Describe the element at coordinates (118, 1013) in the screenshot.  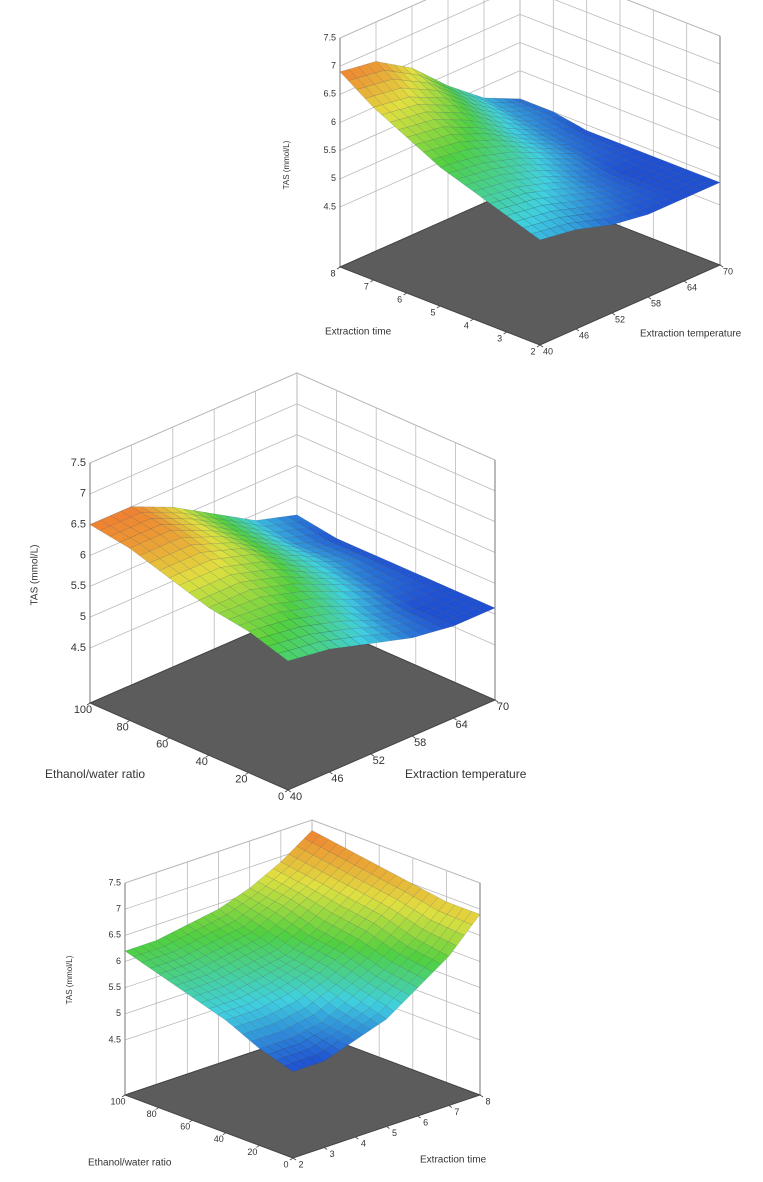
I see `z-tick-label: 5` at that location.